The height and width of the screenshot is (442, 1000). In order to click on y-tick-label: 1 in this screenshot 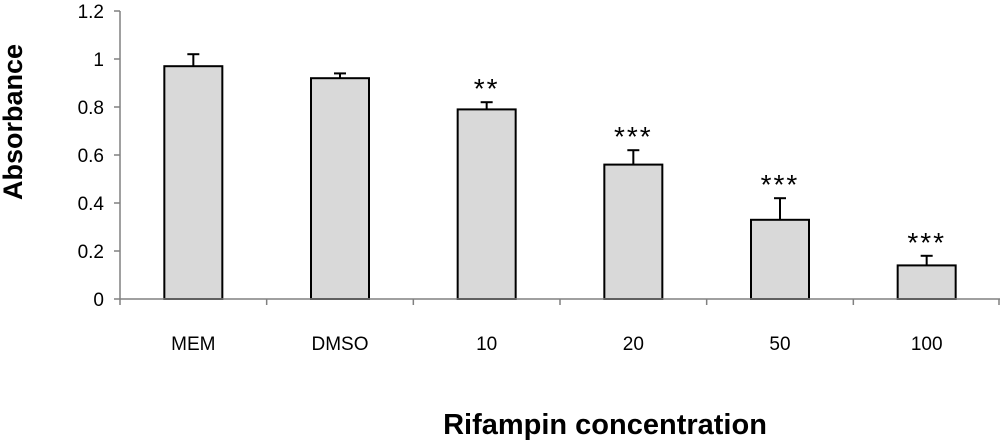, I will do `click(98, 60)`.